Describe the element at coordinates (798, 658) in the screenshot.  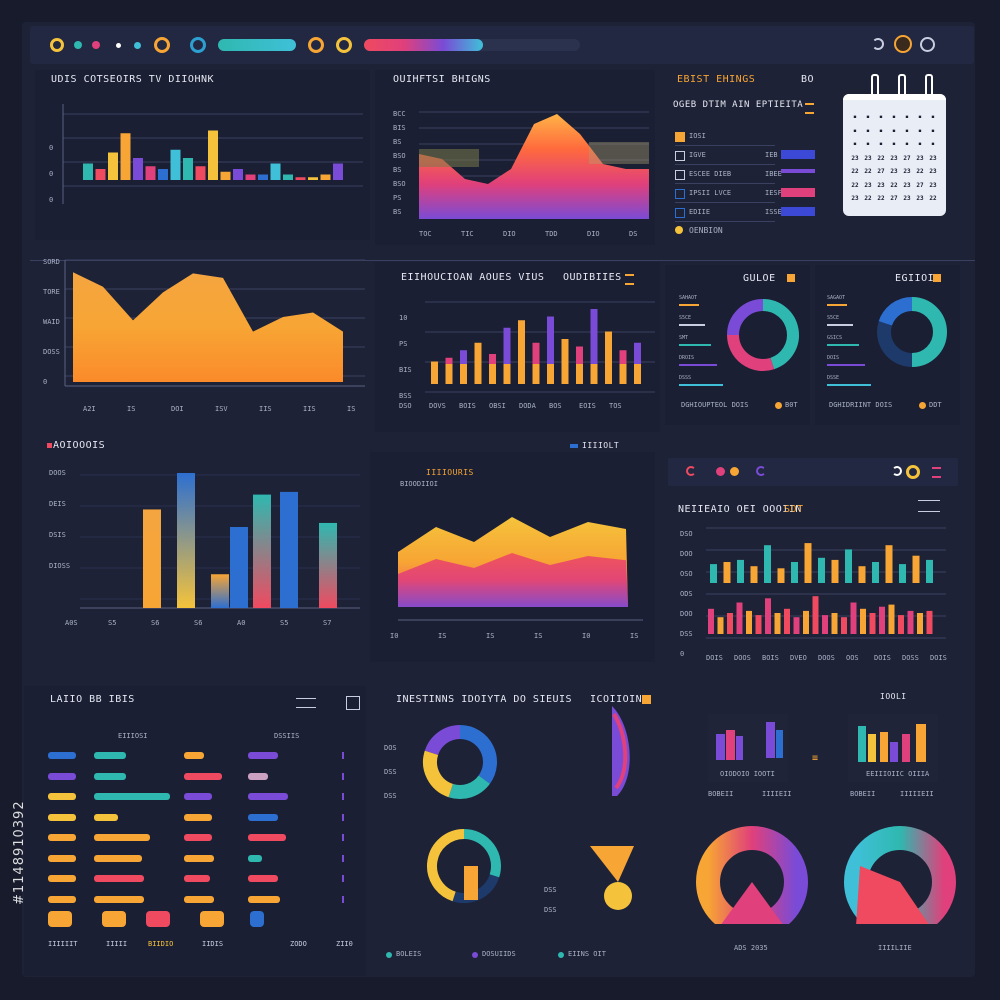
I see `axis-tick: DVEO` at that location.